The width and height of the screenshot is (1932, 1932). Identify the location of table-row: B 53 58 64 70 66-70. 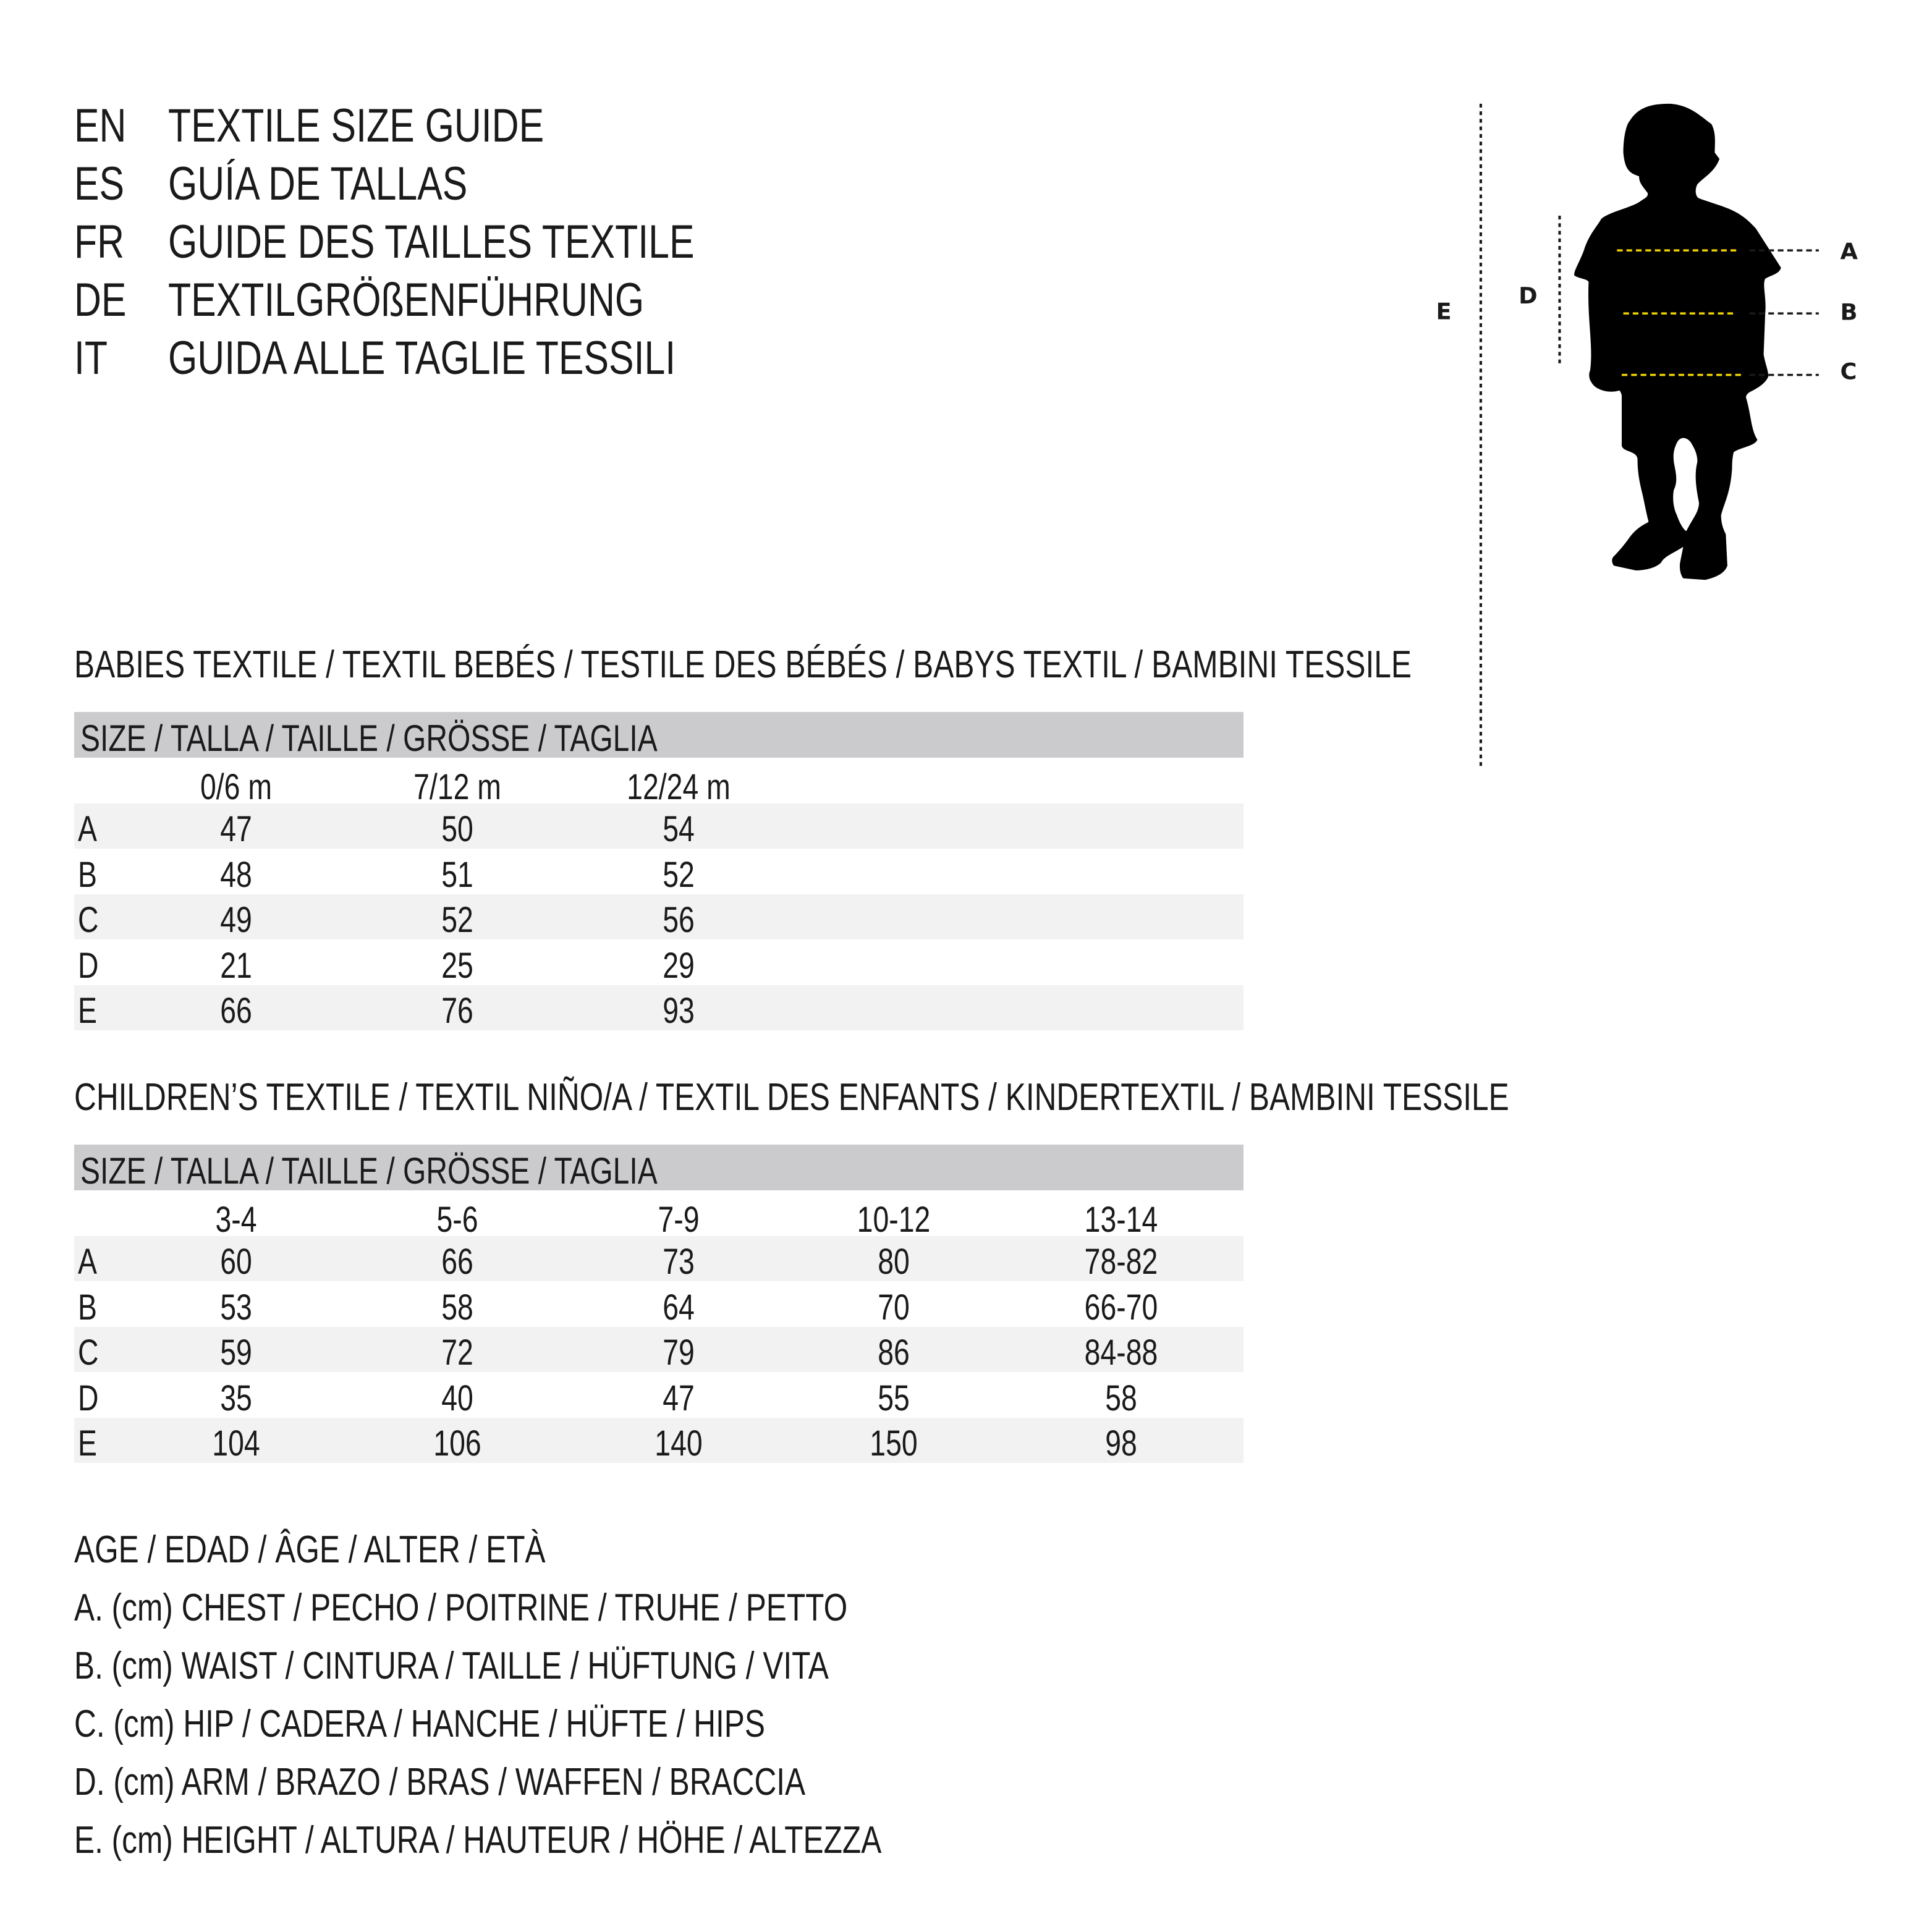
(659, 1305).